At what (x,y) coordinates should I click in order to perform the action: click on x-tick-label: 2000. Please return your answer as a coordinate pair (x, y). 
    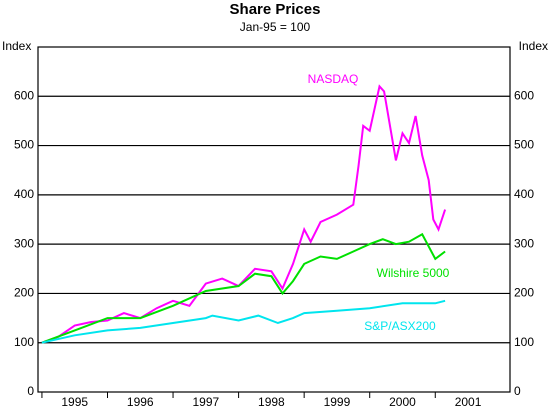
    Looking at the image, I should click on (402, 401).